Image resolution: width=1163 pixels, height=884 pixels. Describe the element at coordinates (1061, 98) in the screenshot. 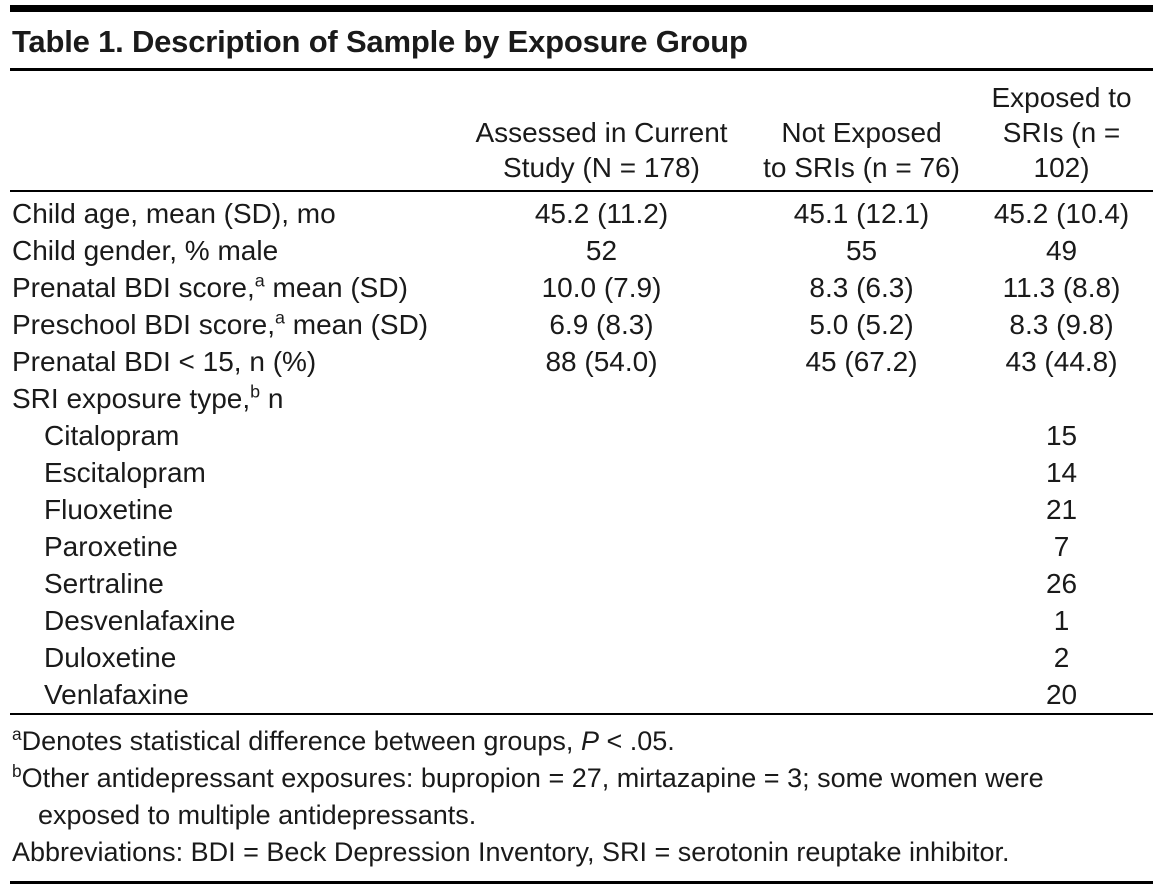

I see `column-header-line: Exposed to` at that location.